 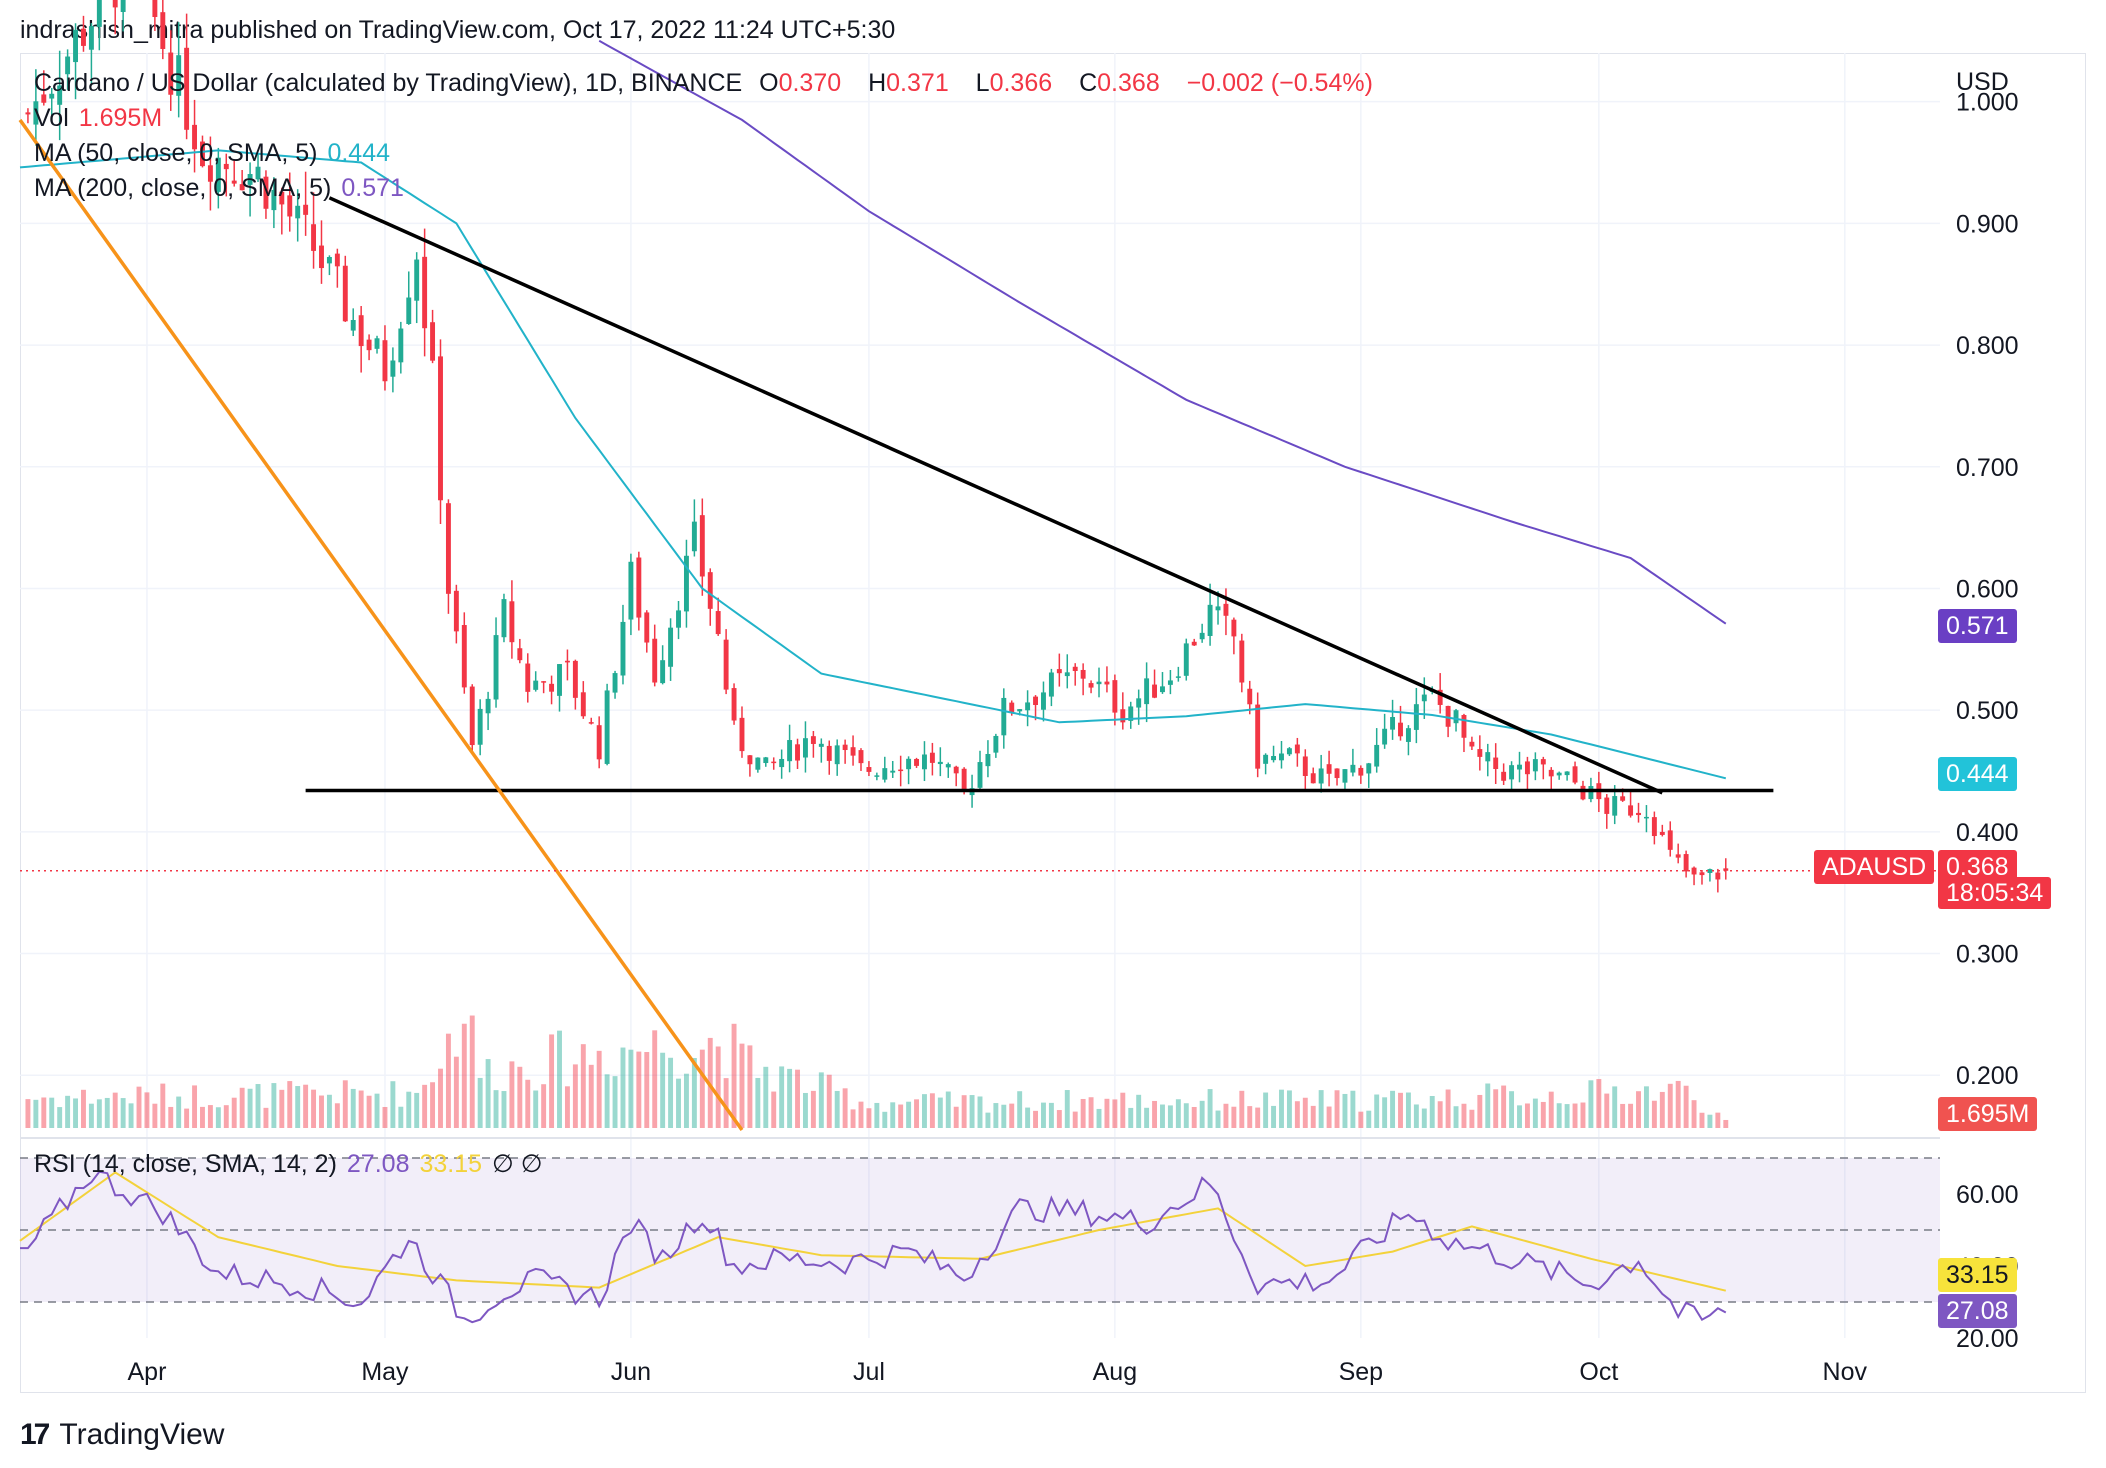 What do you see at coordinates (1088, 83) in the screenshot?
I see `legend-close-label: C` at bounding box center [1088, 83].